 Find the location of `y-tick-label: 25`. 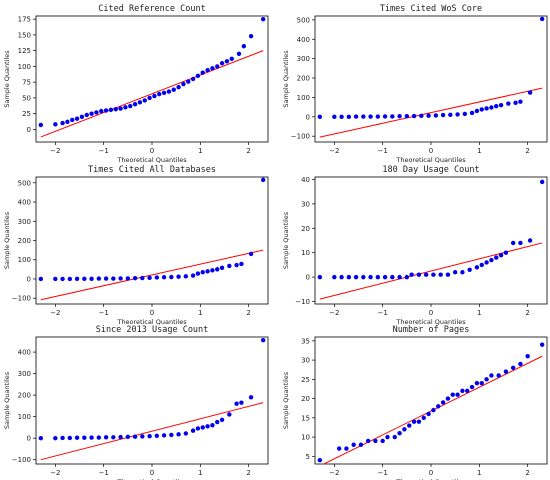

y-tick-label: 25 is located at coordinates (305, 380).